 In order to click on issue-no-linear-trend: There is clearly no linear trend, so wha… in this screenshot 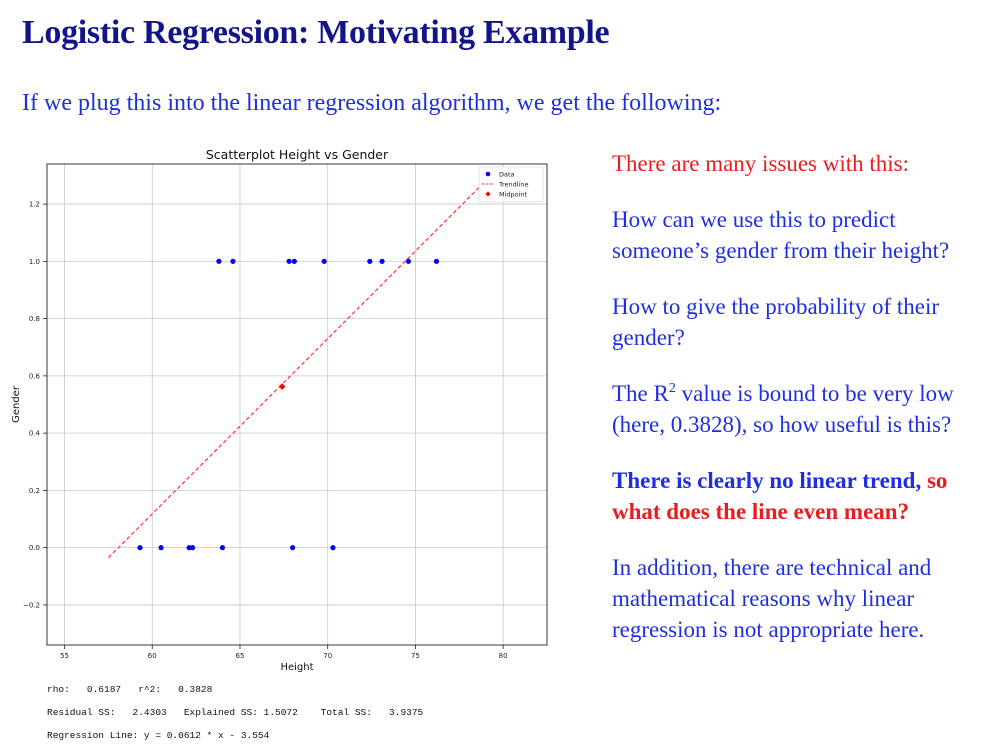, I will do `click(804, 496)`.